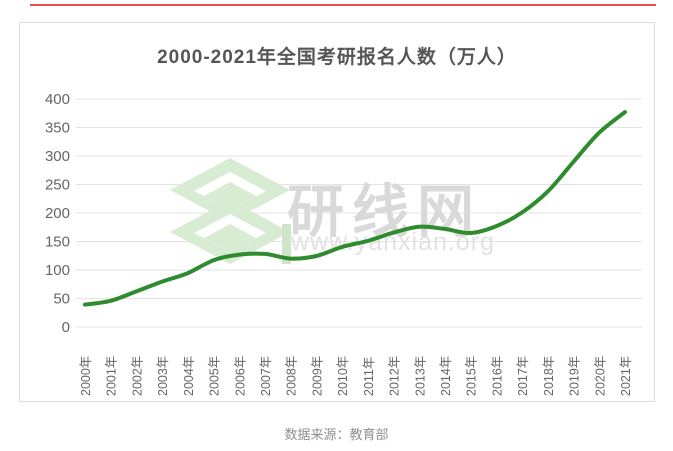 Image resolution: width=673 pixels, height=451 pixels. Describe the element at coordinates (395, 376) in the screenshot. I see `x-axis-tick-label: 2012年` at that location.